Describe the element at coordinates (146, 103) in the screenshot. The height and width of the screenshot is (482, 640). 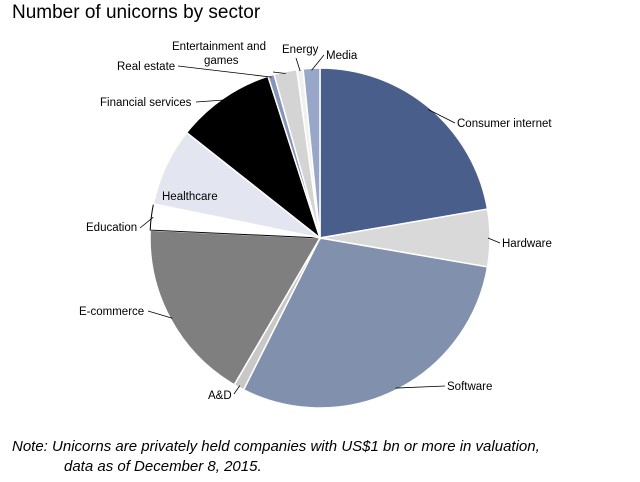
I see `slice-label-financial-services: Financial services` at that location.